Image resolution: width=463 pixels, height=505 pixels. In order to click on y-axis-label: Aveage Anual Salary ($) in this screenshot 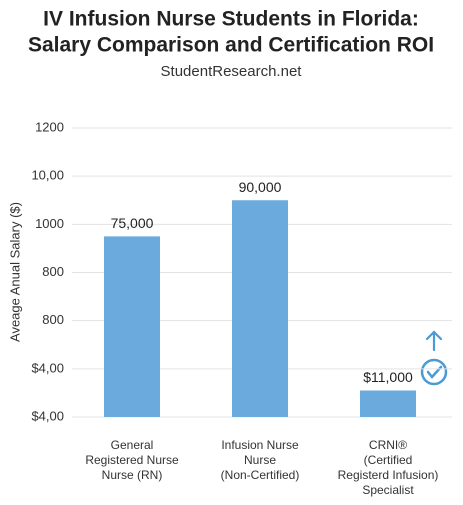, I will do `click(14, 272)`.